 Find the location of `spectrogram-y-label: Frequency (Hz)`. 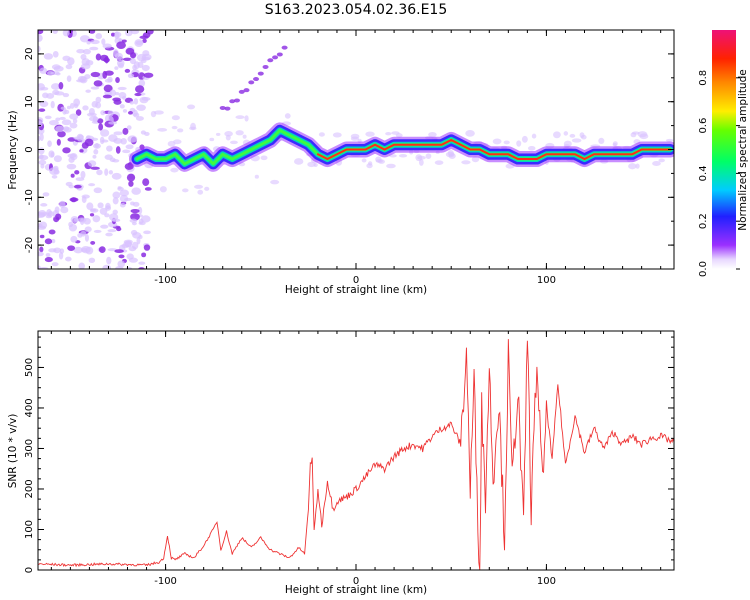

spectrogram-y-label: Frequency (Hz) is located at coordinates (13, 149).